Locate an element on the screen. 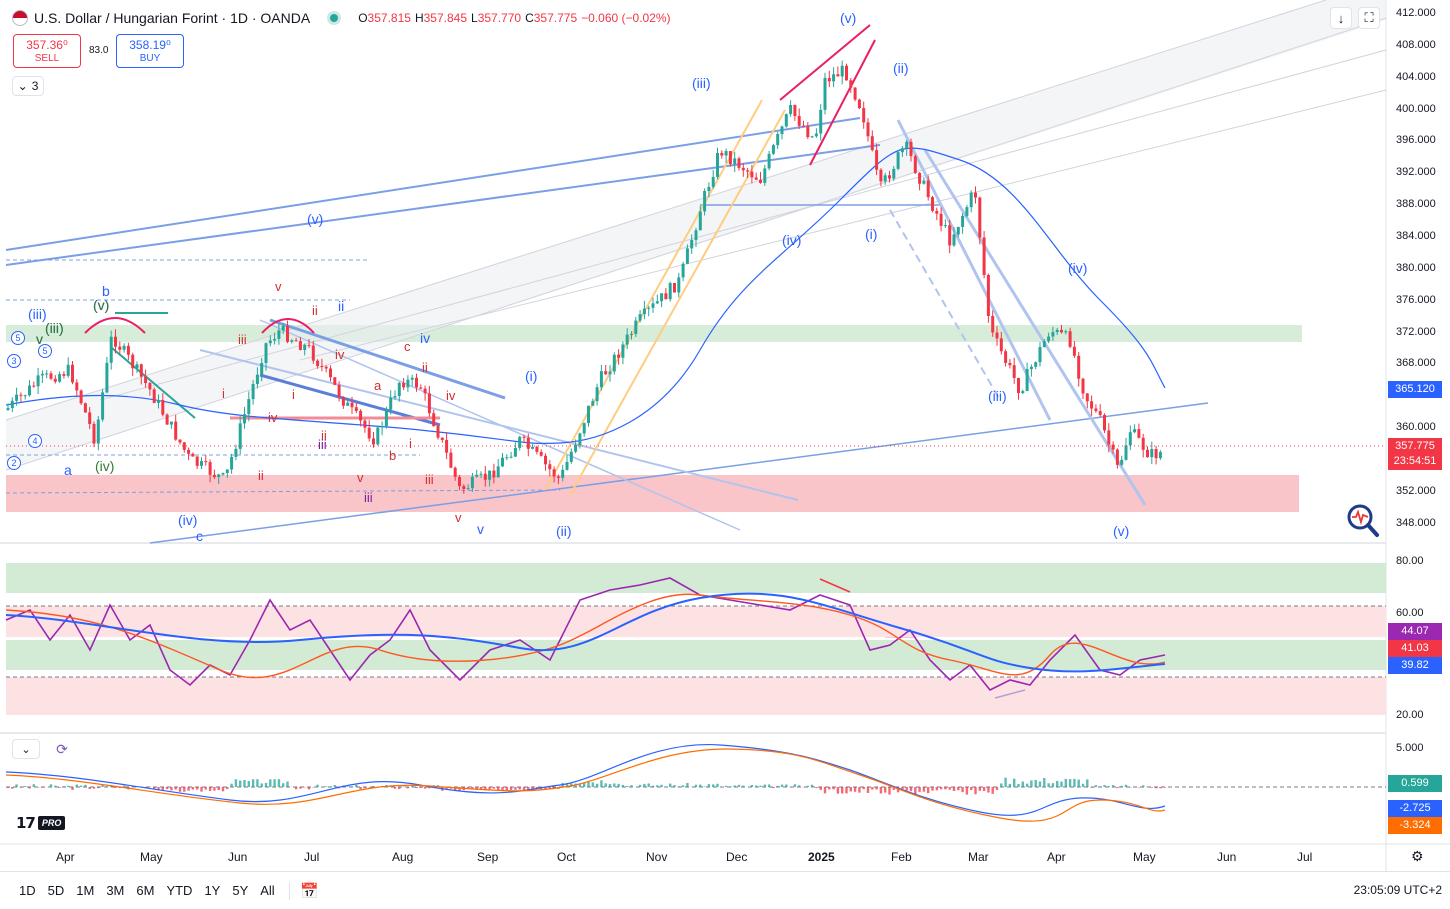 The image size is (1450, 909). refresh-icon: ⟳ is located at coordinates (62, 749).